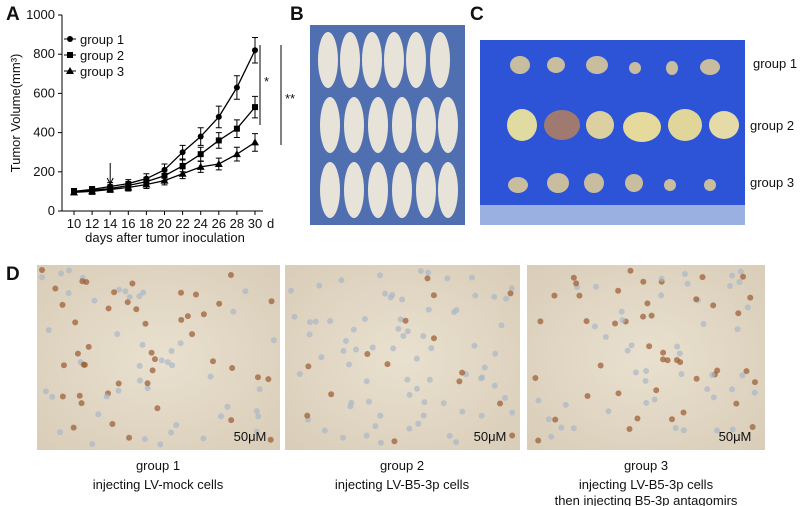 The width and height of the screenshot is (800, 506). I want to click on x-tick-label: 20, so click(164, 223).